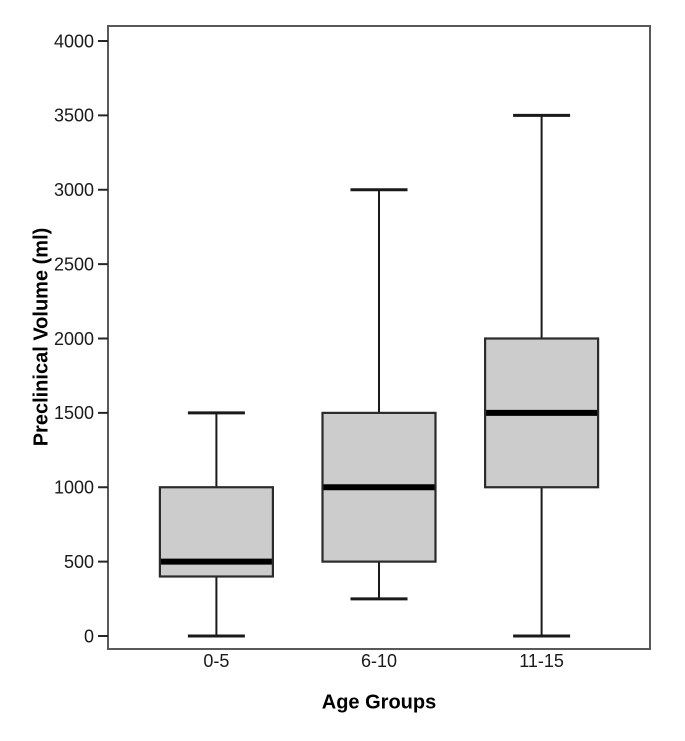 This screenshot has width=685, height=741. Describe the element at coordinates (74, 41) in the screenshot. I see `y-axis-tick-label: 4000` at that location.